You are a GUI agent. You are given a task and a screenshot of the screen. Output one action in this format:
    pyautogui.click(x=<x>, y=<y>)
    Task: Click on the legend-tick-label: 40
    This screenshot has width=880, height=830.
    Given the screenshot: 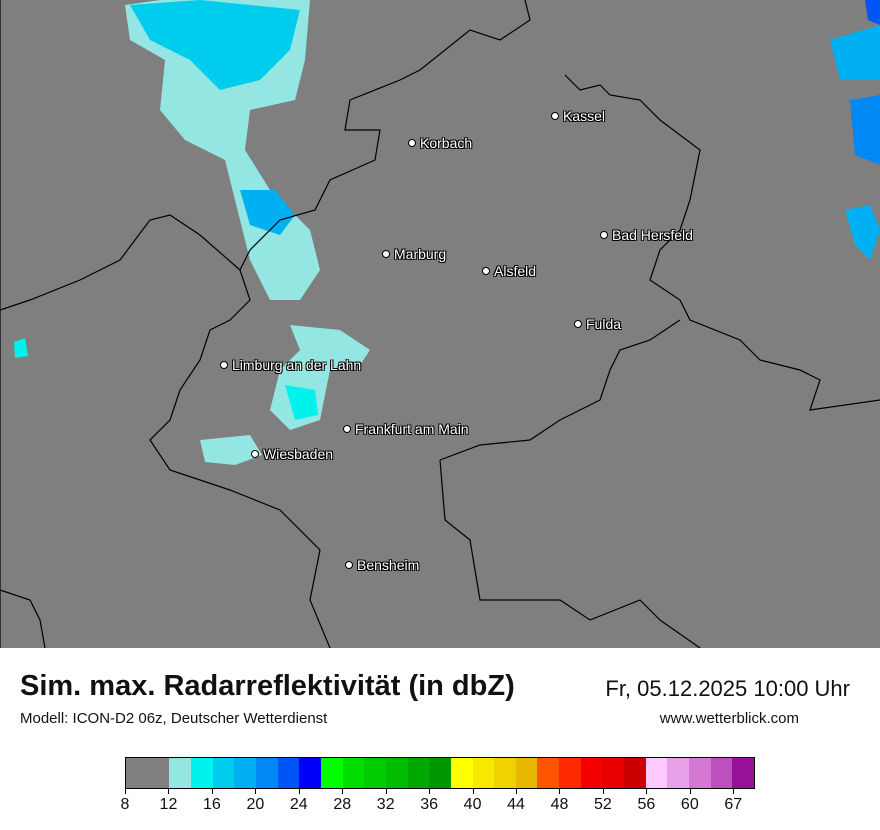 What is the action you would take?
    pyautogui.click(x=472, y=804)
    